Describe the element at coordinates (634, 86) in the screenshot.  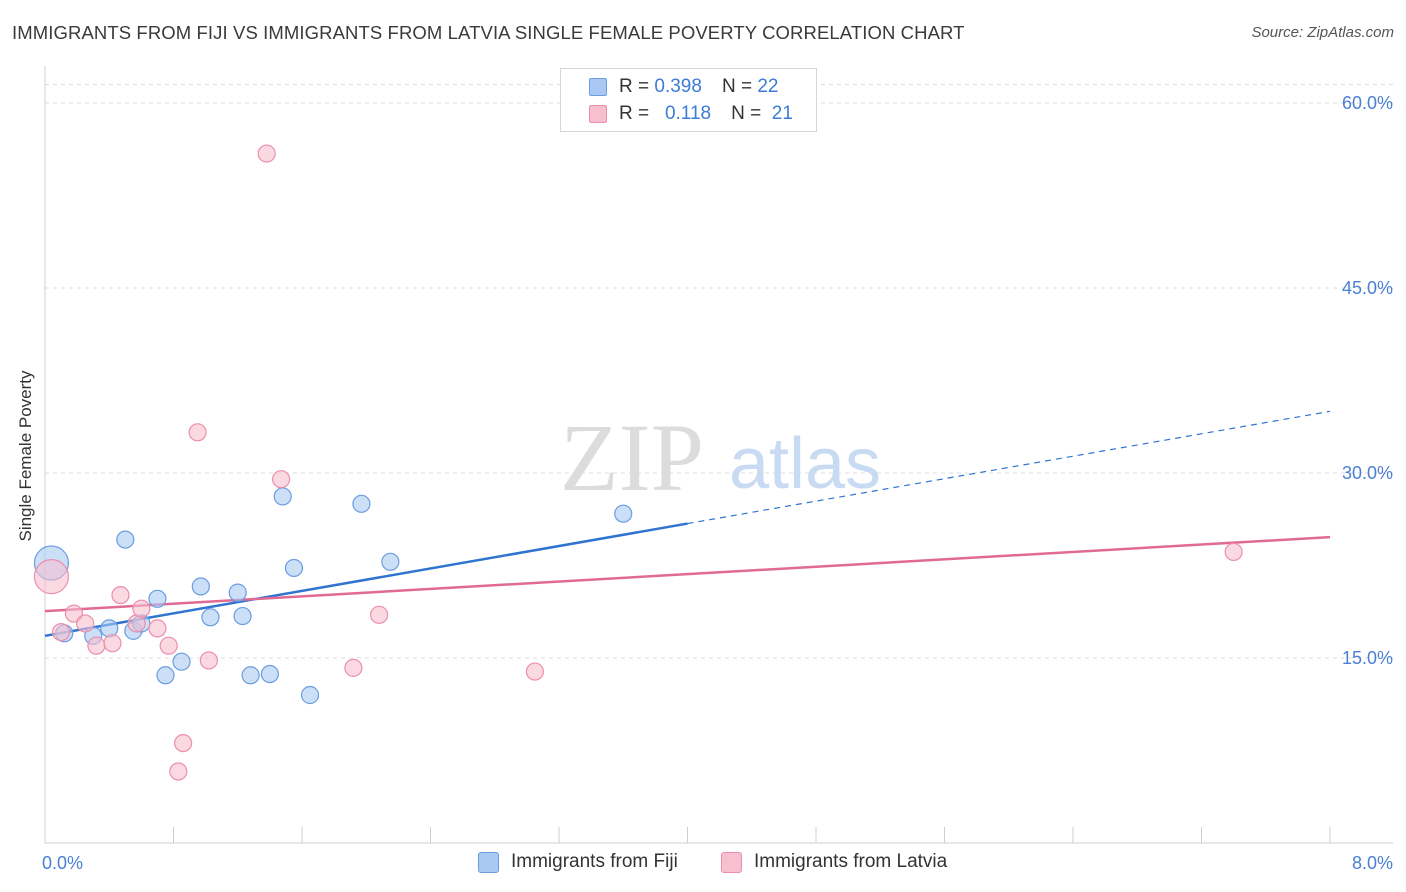
I see `legend-fiji-r-label: R =` at that location.